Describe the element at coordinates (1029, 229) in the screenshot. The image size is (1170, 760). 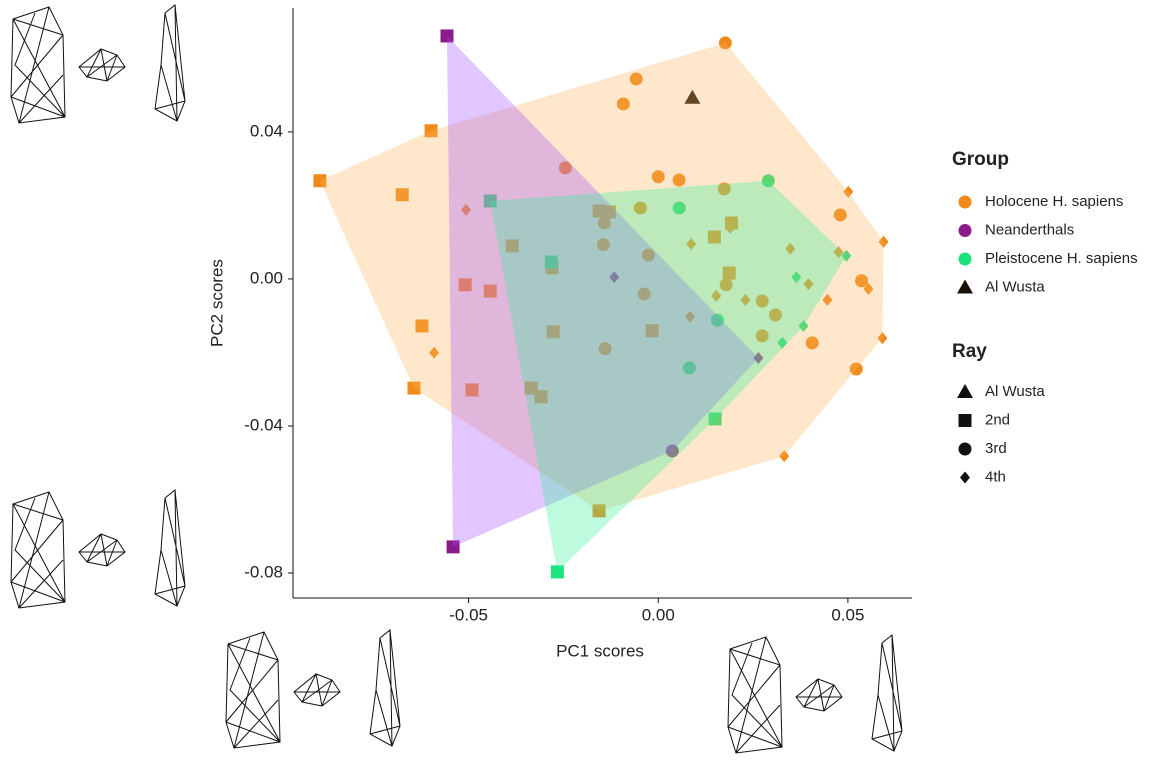
I see `legend-label: Neanderthals` at that location.